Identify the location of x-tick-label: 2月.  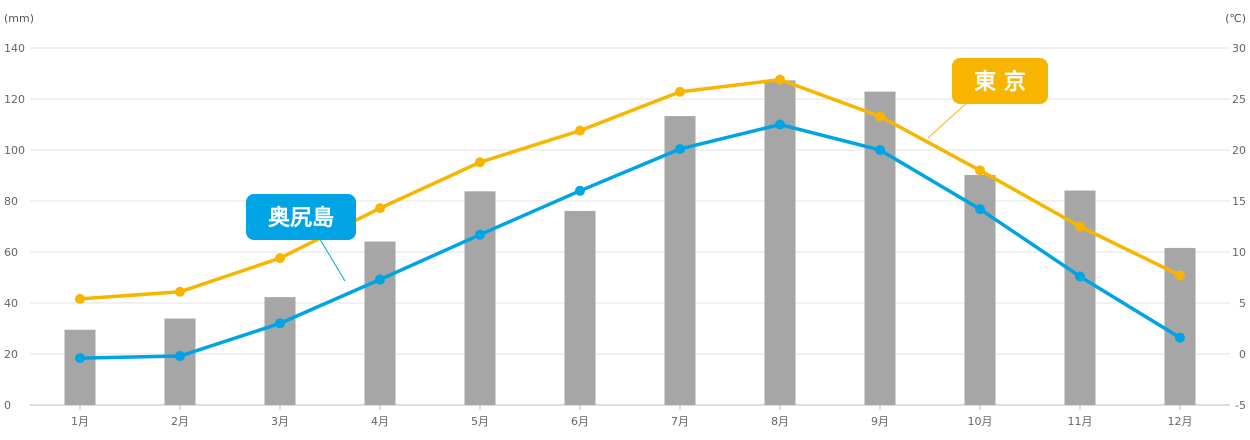
(180, 421).